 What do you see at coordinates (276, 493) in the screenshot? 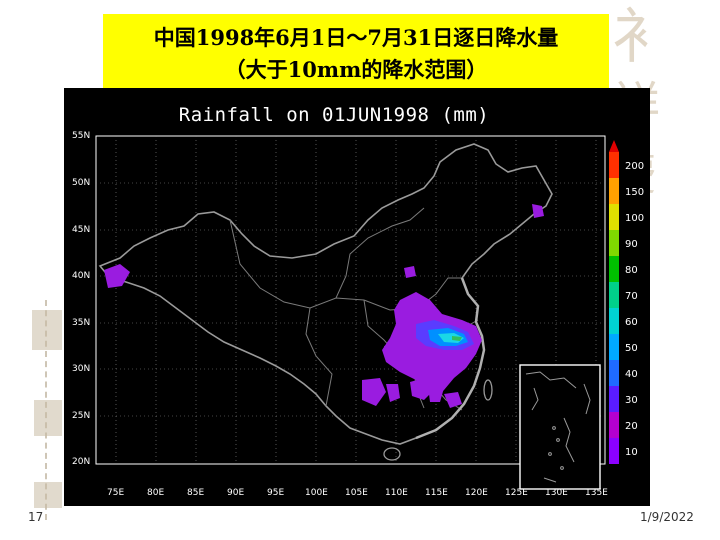
I see `lon-label: 95E` at bounding box center [276, 493].